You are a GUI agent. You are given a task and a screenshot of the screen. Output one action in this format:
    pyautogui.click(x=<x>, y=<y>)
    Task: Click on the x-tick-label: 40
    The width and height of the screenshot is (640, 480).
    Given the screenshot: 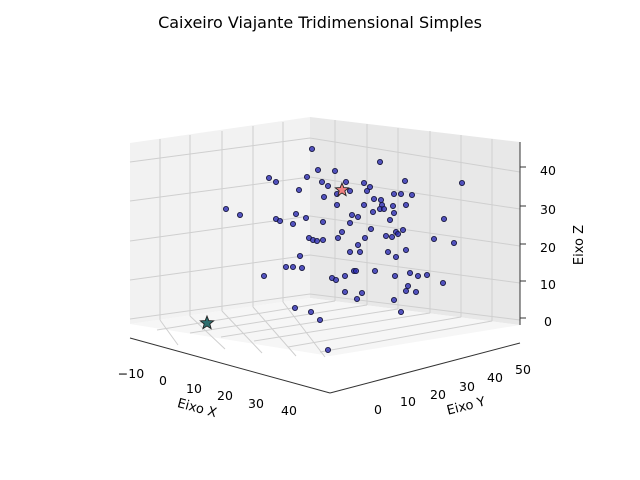 What is the action you would take?
    pyautogui.click(x=289, y=410)
    